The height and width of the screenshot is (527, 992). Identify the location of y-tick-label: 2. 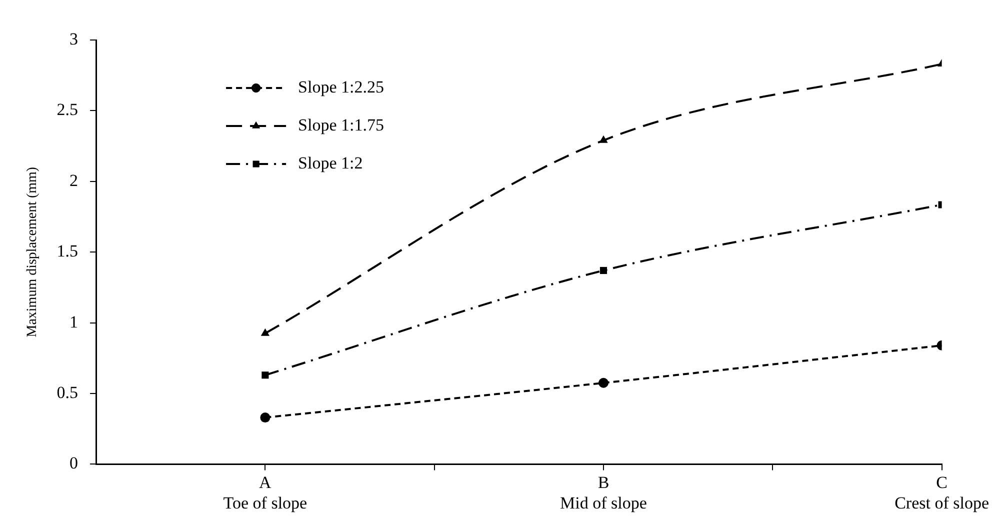
(74, 180).